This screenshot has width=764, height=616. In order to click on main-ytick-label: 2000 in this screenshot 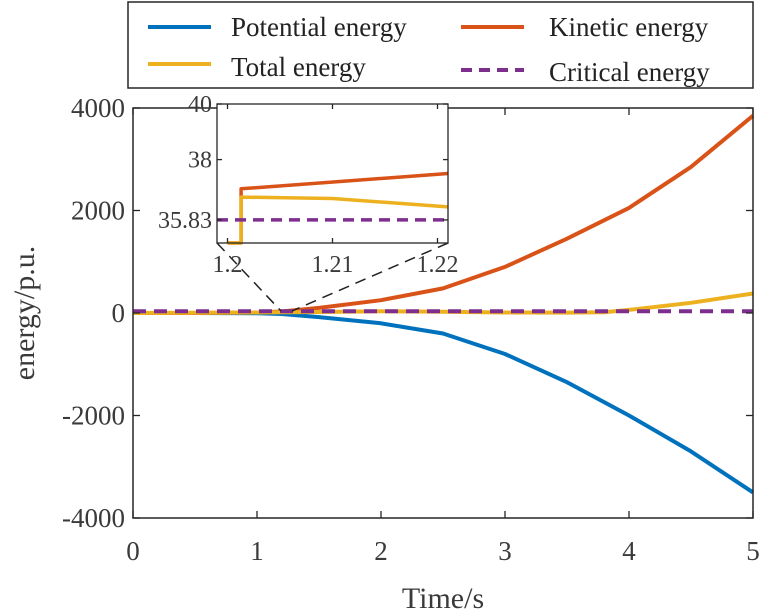, I will do `click(98, 210)`.